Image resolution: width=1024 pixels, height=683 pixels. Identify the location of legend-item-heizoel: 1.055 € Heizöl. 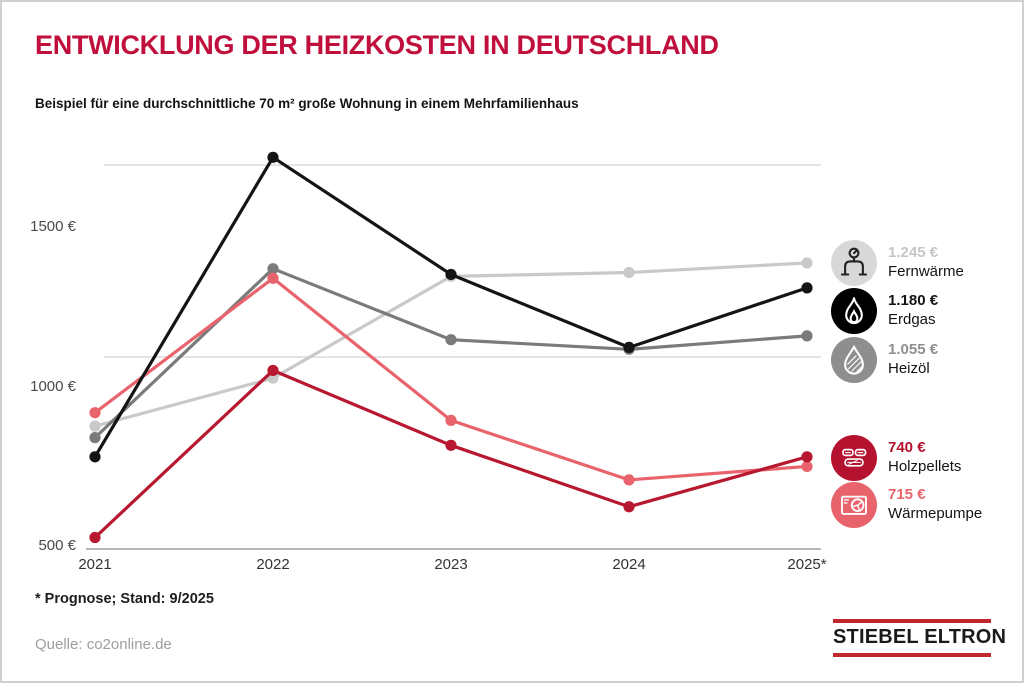
(923, 360).